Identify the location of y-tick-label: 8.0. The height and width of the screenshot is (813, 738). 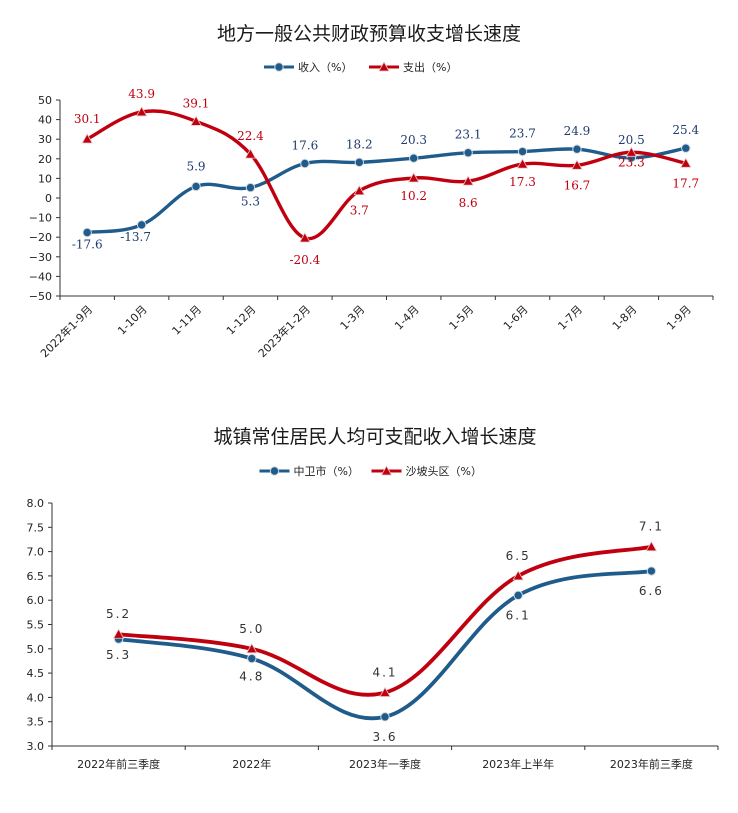
(36, 503).